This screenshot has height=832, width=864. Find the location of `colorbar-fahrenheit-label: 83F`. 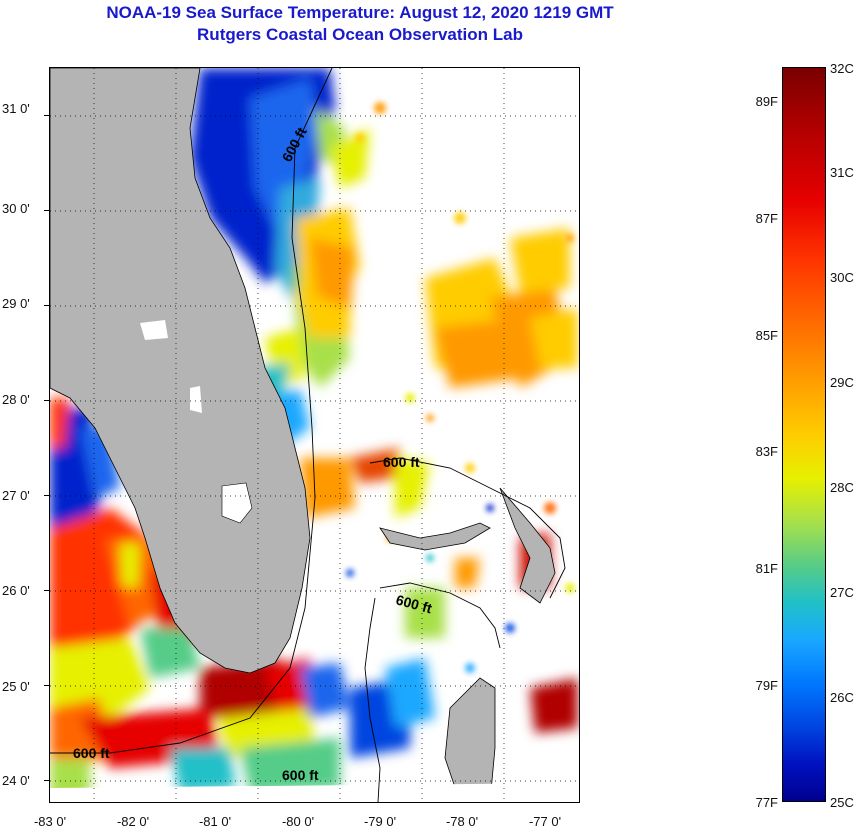

colorbar-fahrenheit-label: 83F is located at coordinates (766, 451).